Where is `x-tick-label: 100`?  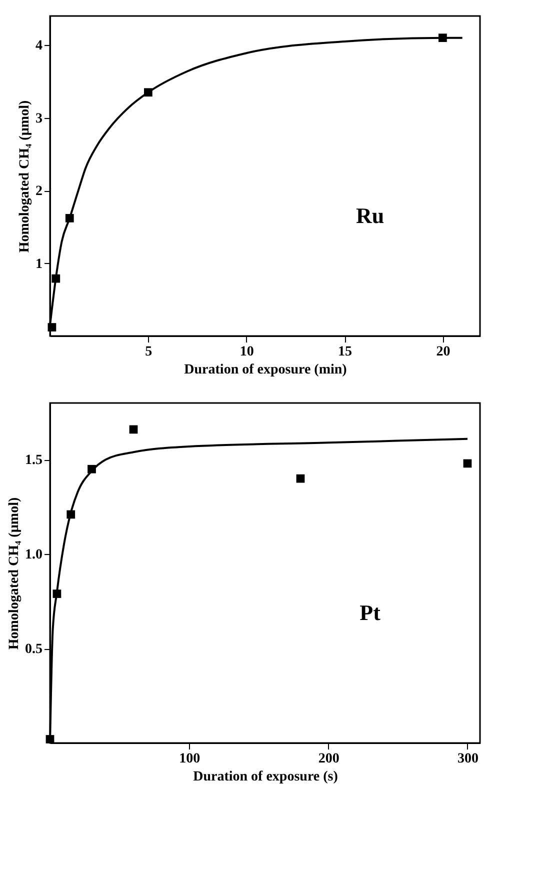
x-tick-label: 100 is located at coordinates (189, 759).